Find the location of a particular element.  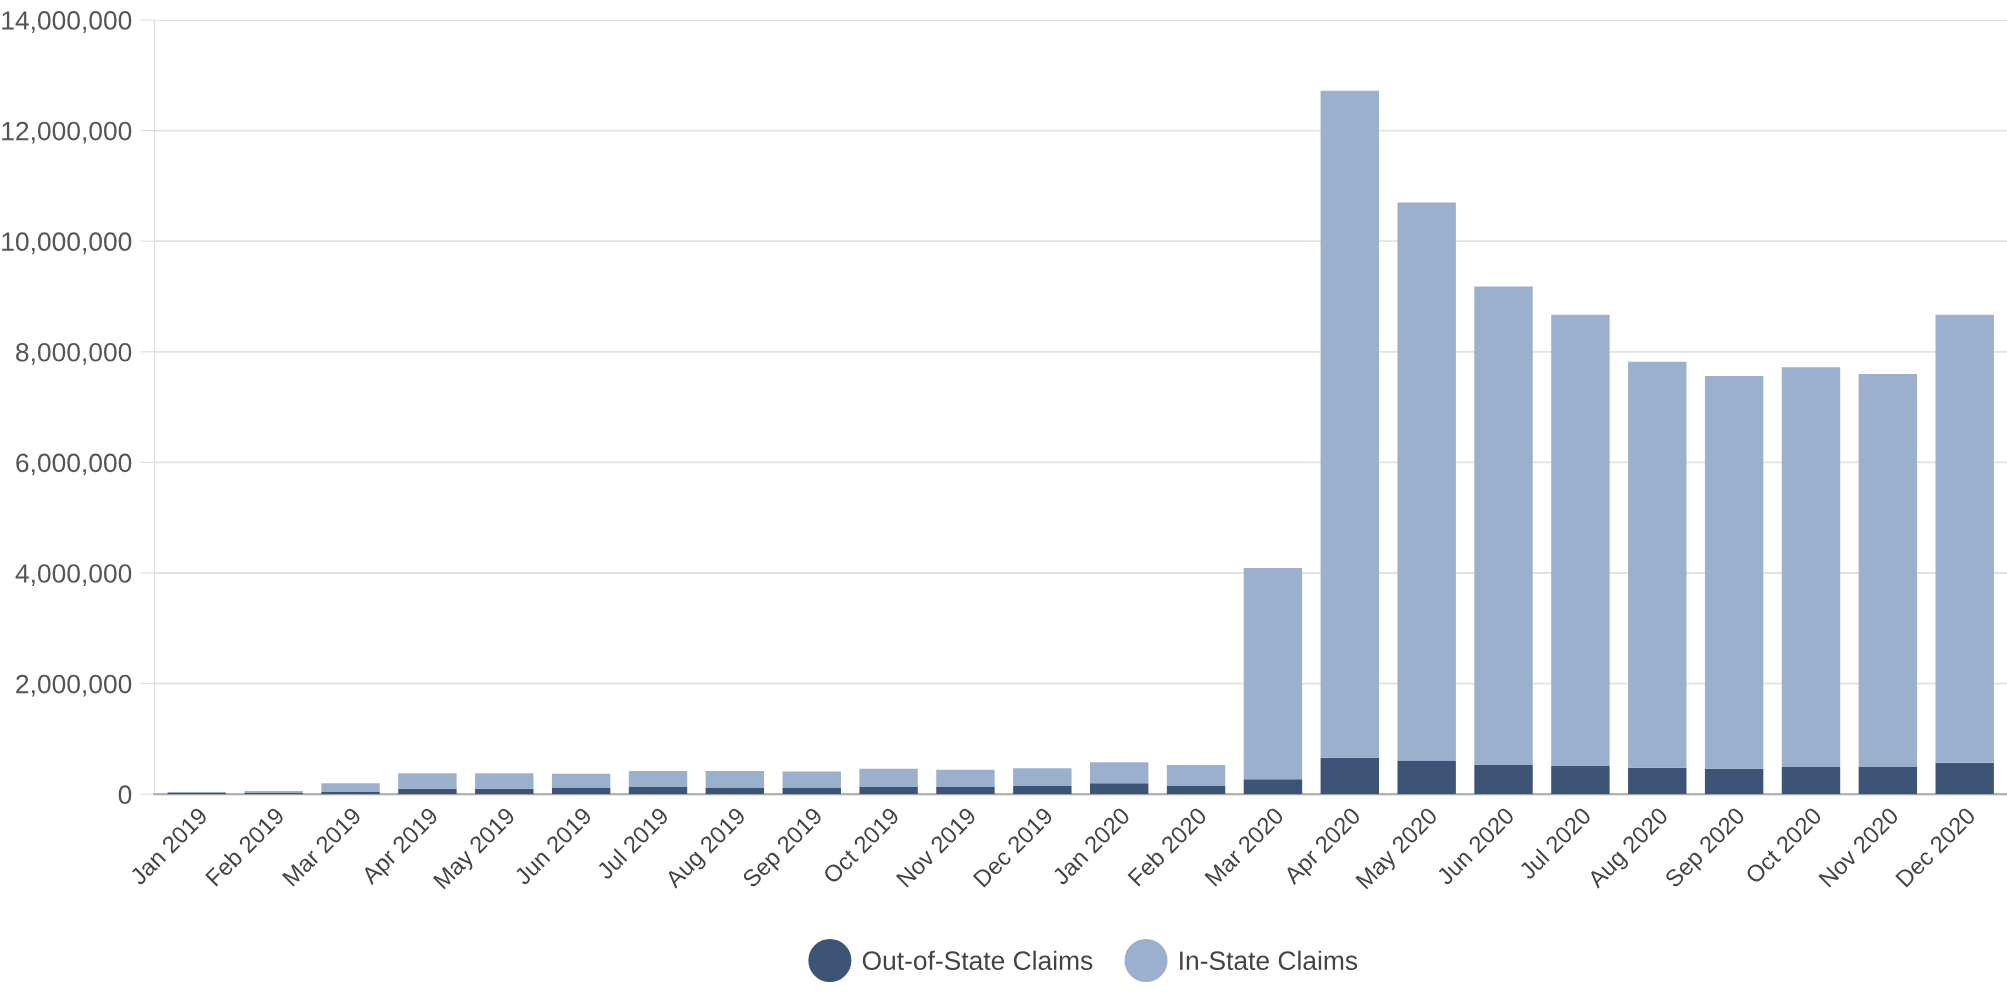

legend-label: Out-of-State Claims is located at coordinates (977, 960).